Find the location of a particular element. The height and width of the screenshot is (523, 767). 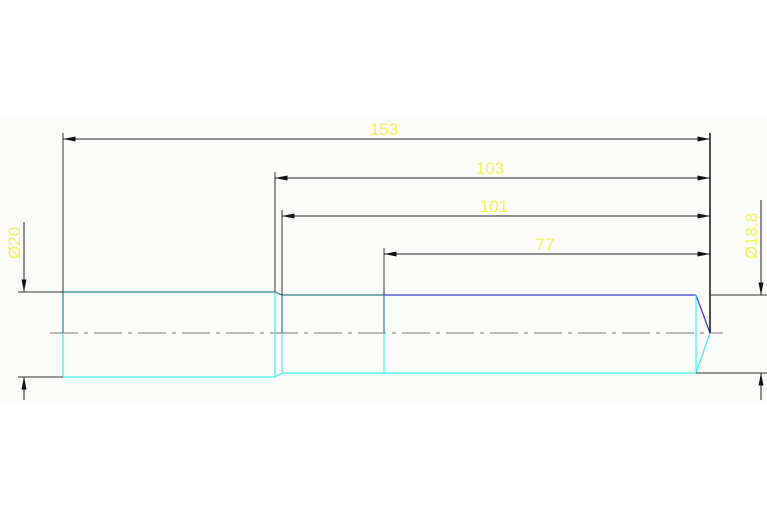

dim-text-diameter-18-8: Ø18.8 is located at coordinates (751, 236).